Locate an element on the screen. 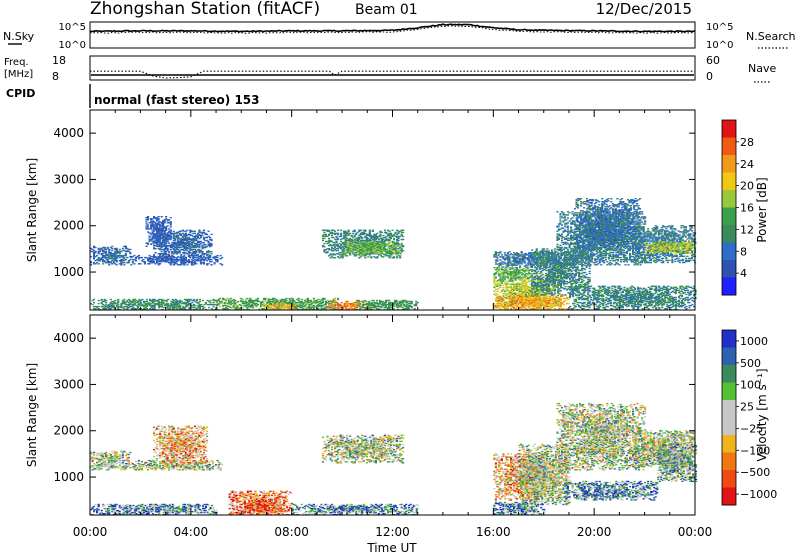 This screenshot has height=554, width=800. station-title: Zhongshan Station (fitACF) is located at coordinates (205, 9).